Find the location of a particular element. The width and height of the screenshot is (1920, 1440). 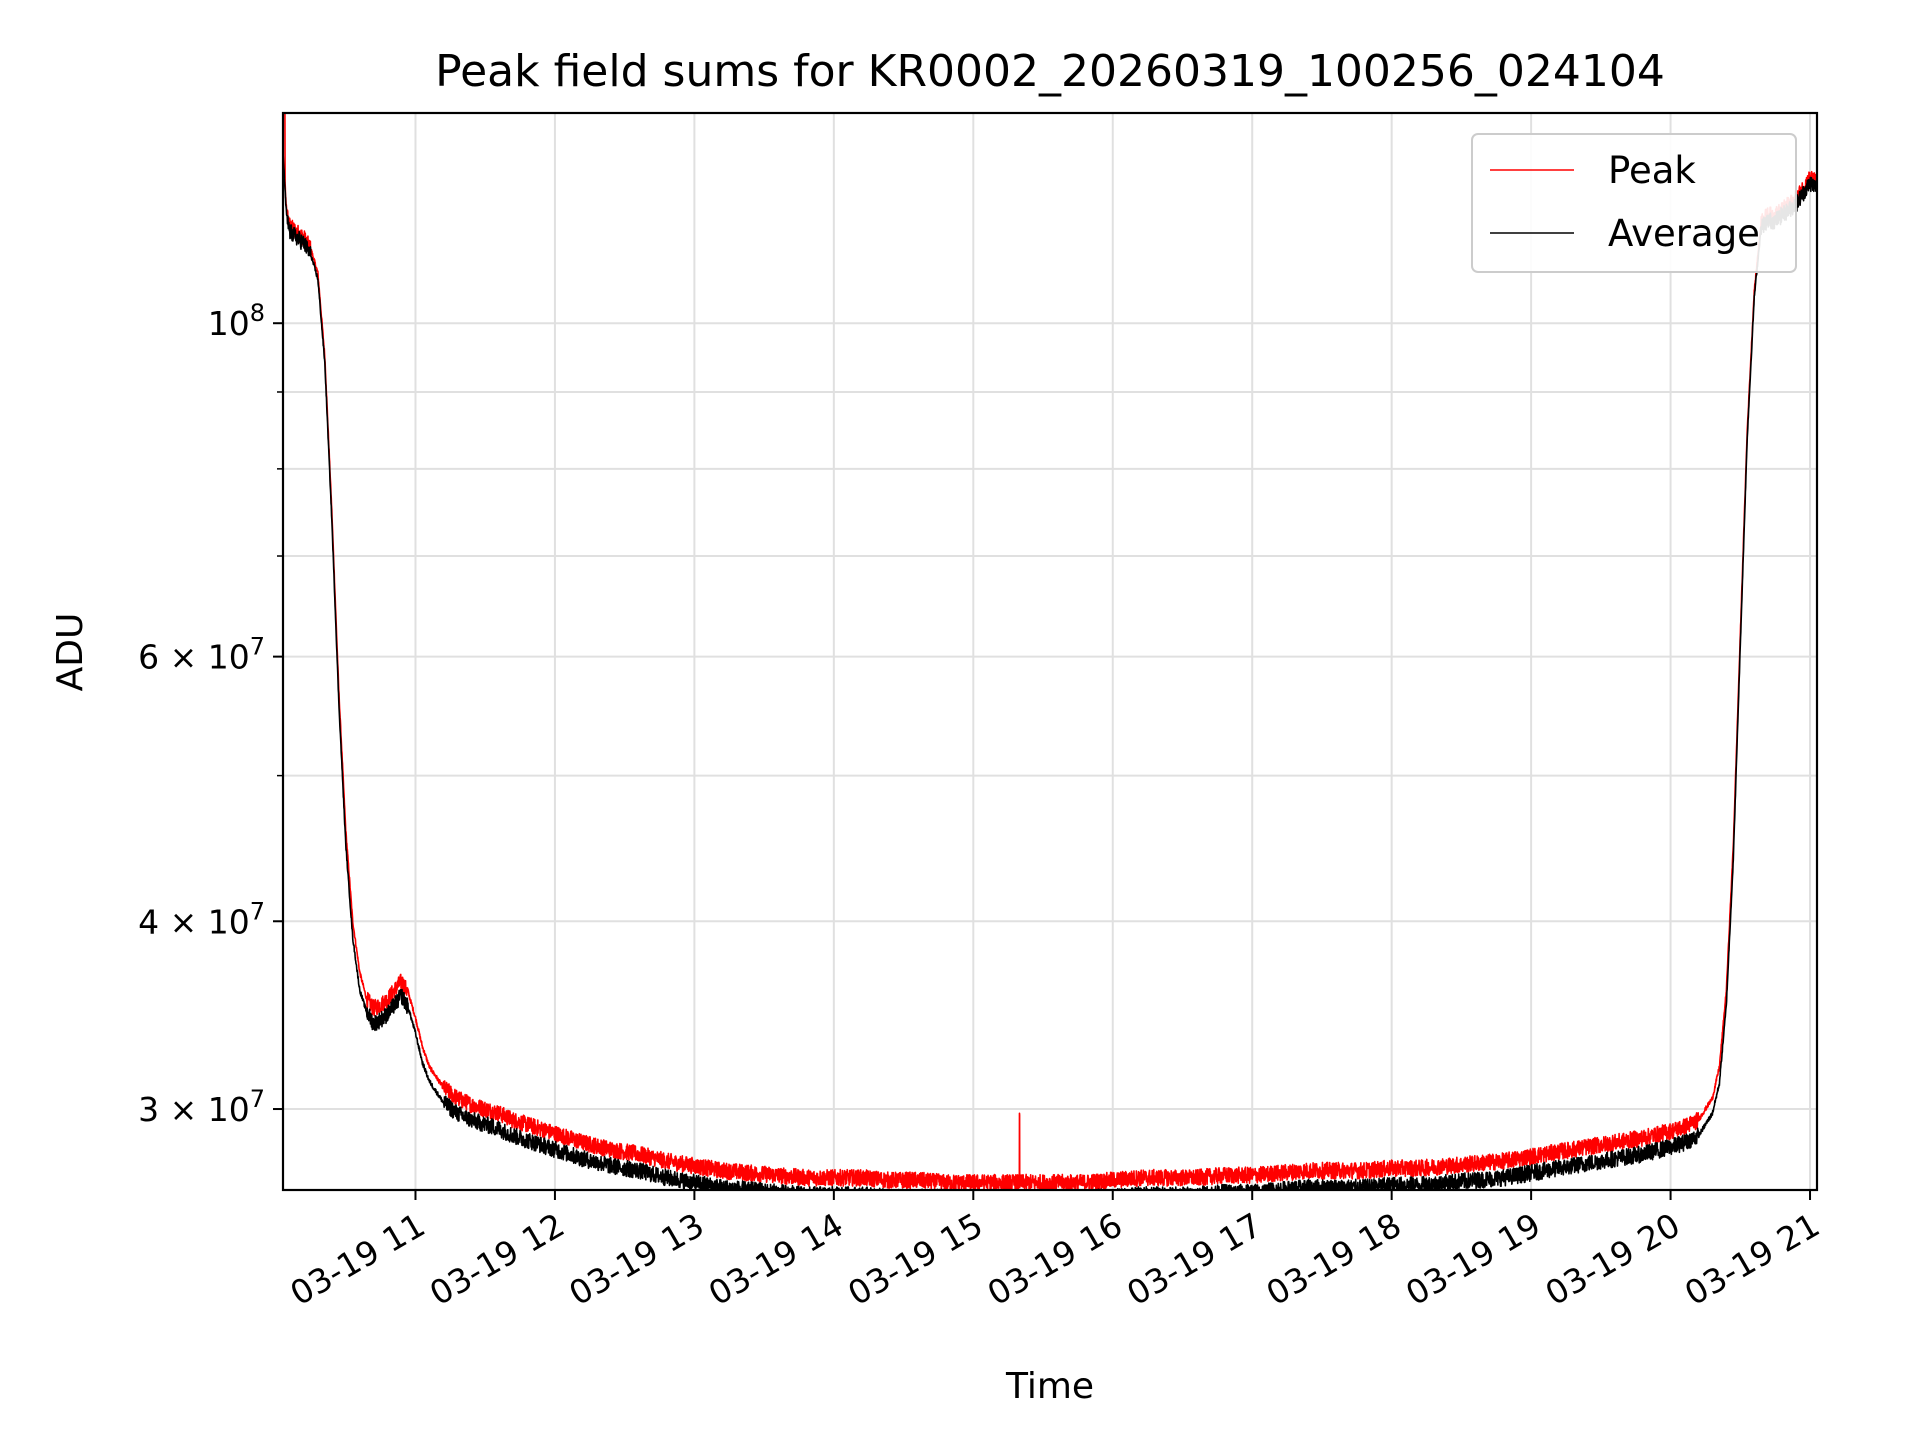

legend-box is located at coordinates (1634, 203).